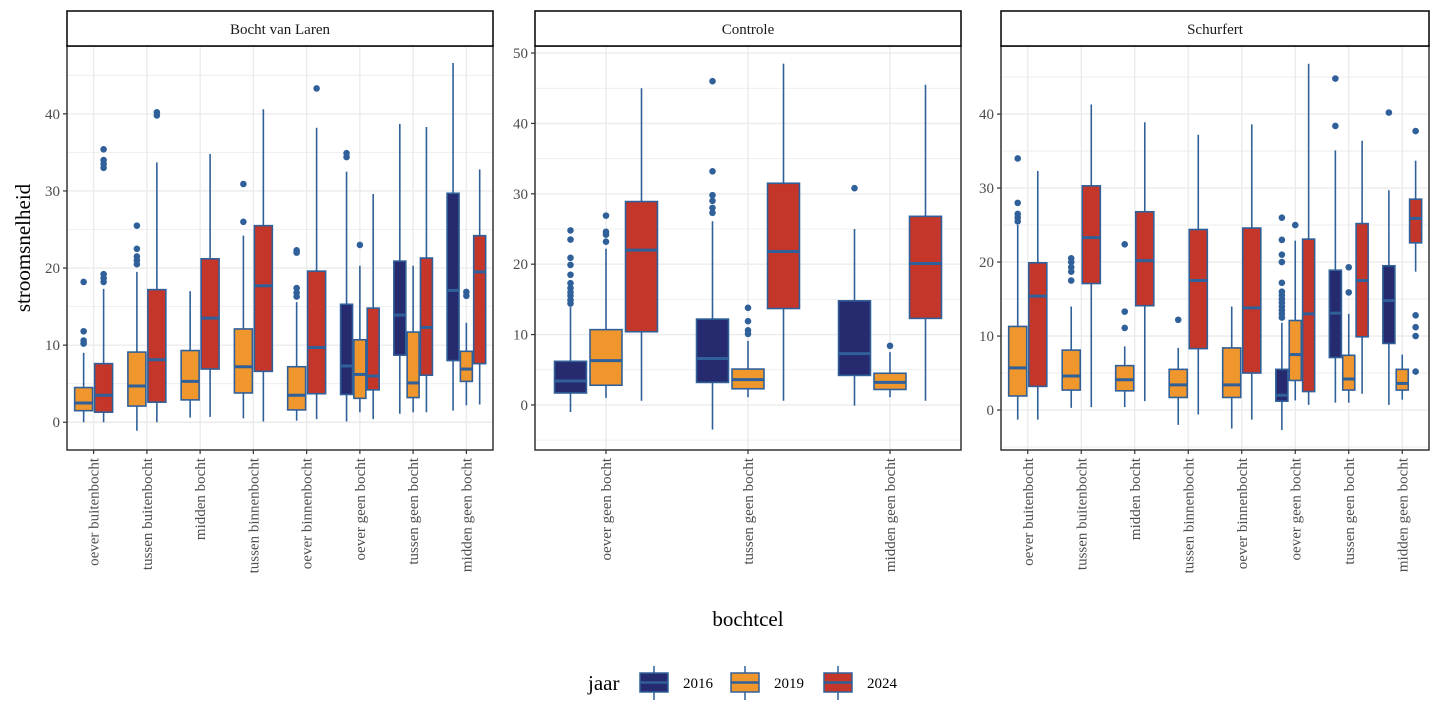  Describe the element at coordinates (748, 30) in the screenshot. I see `facet-title: Controle` at that location.